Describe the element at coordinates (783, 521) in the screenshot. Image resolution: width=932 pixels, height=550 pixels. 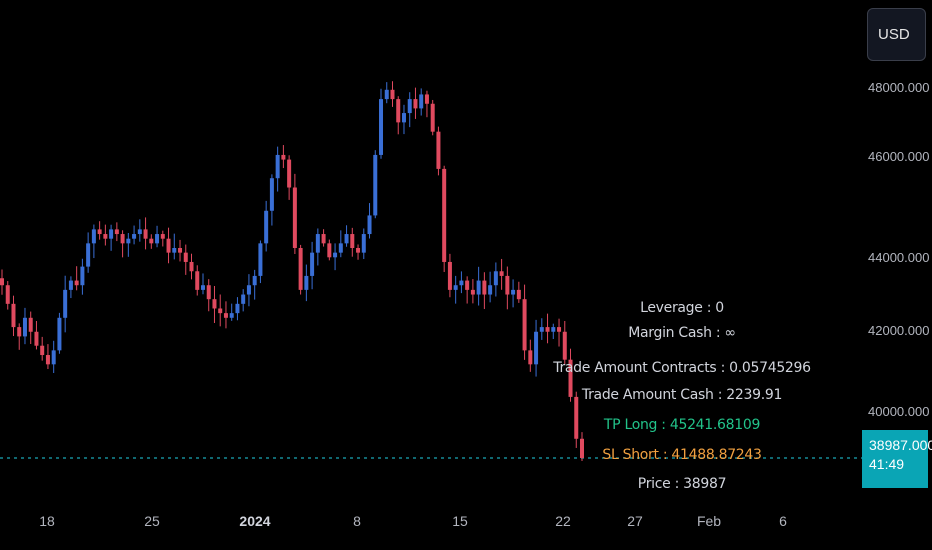
I see `time-label-6: 6` at that location.